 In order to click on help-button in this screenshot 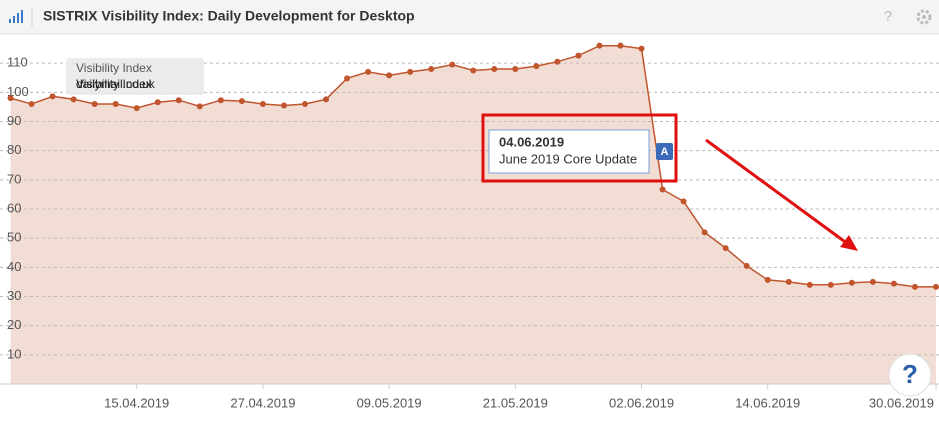, I will do `click(910, 375)`.